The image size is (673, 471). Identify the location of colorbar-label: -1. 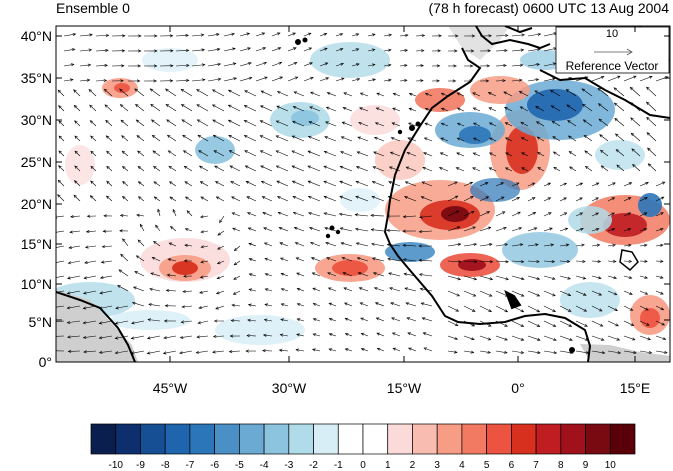
(338, 465).